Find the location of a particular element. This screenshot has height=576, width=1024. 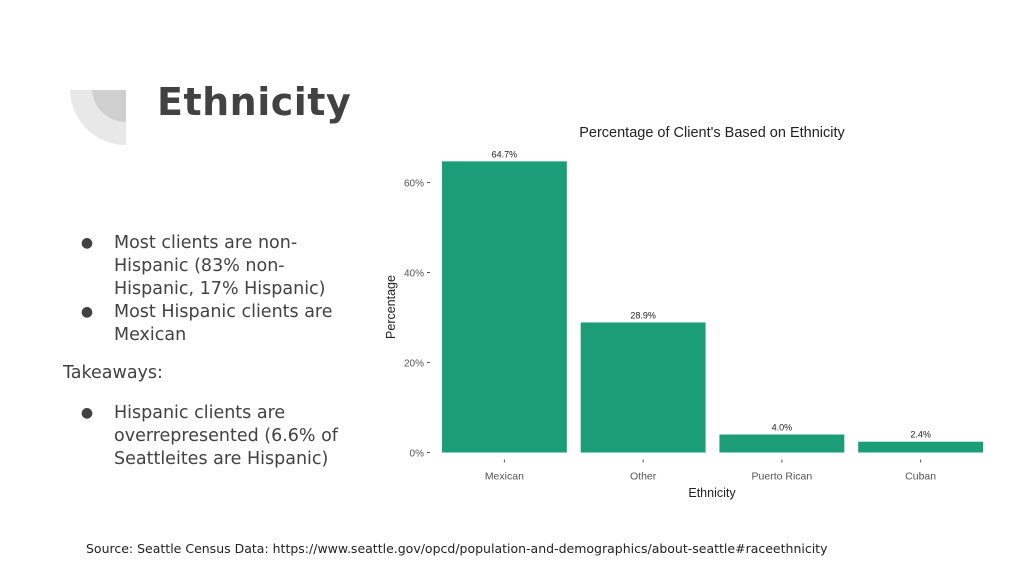

bar-cuban is located at coordinates (921, 447).